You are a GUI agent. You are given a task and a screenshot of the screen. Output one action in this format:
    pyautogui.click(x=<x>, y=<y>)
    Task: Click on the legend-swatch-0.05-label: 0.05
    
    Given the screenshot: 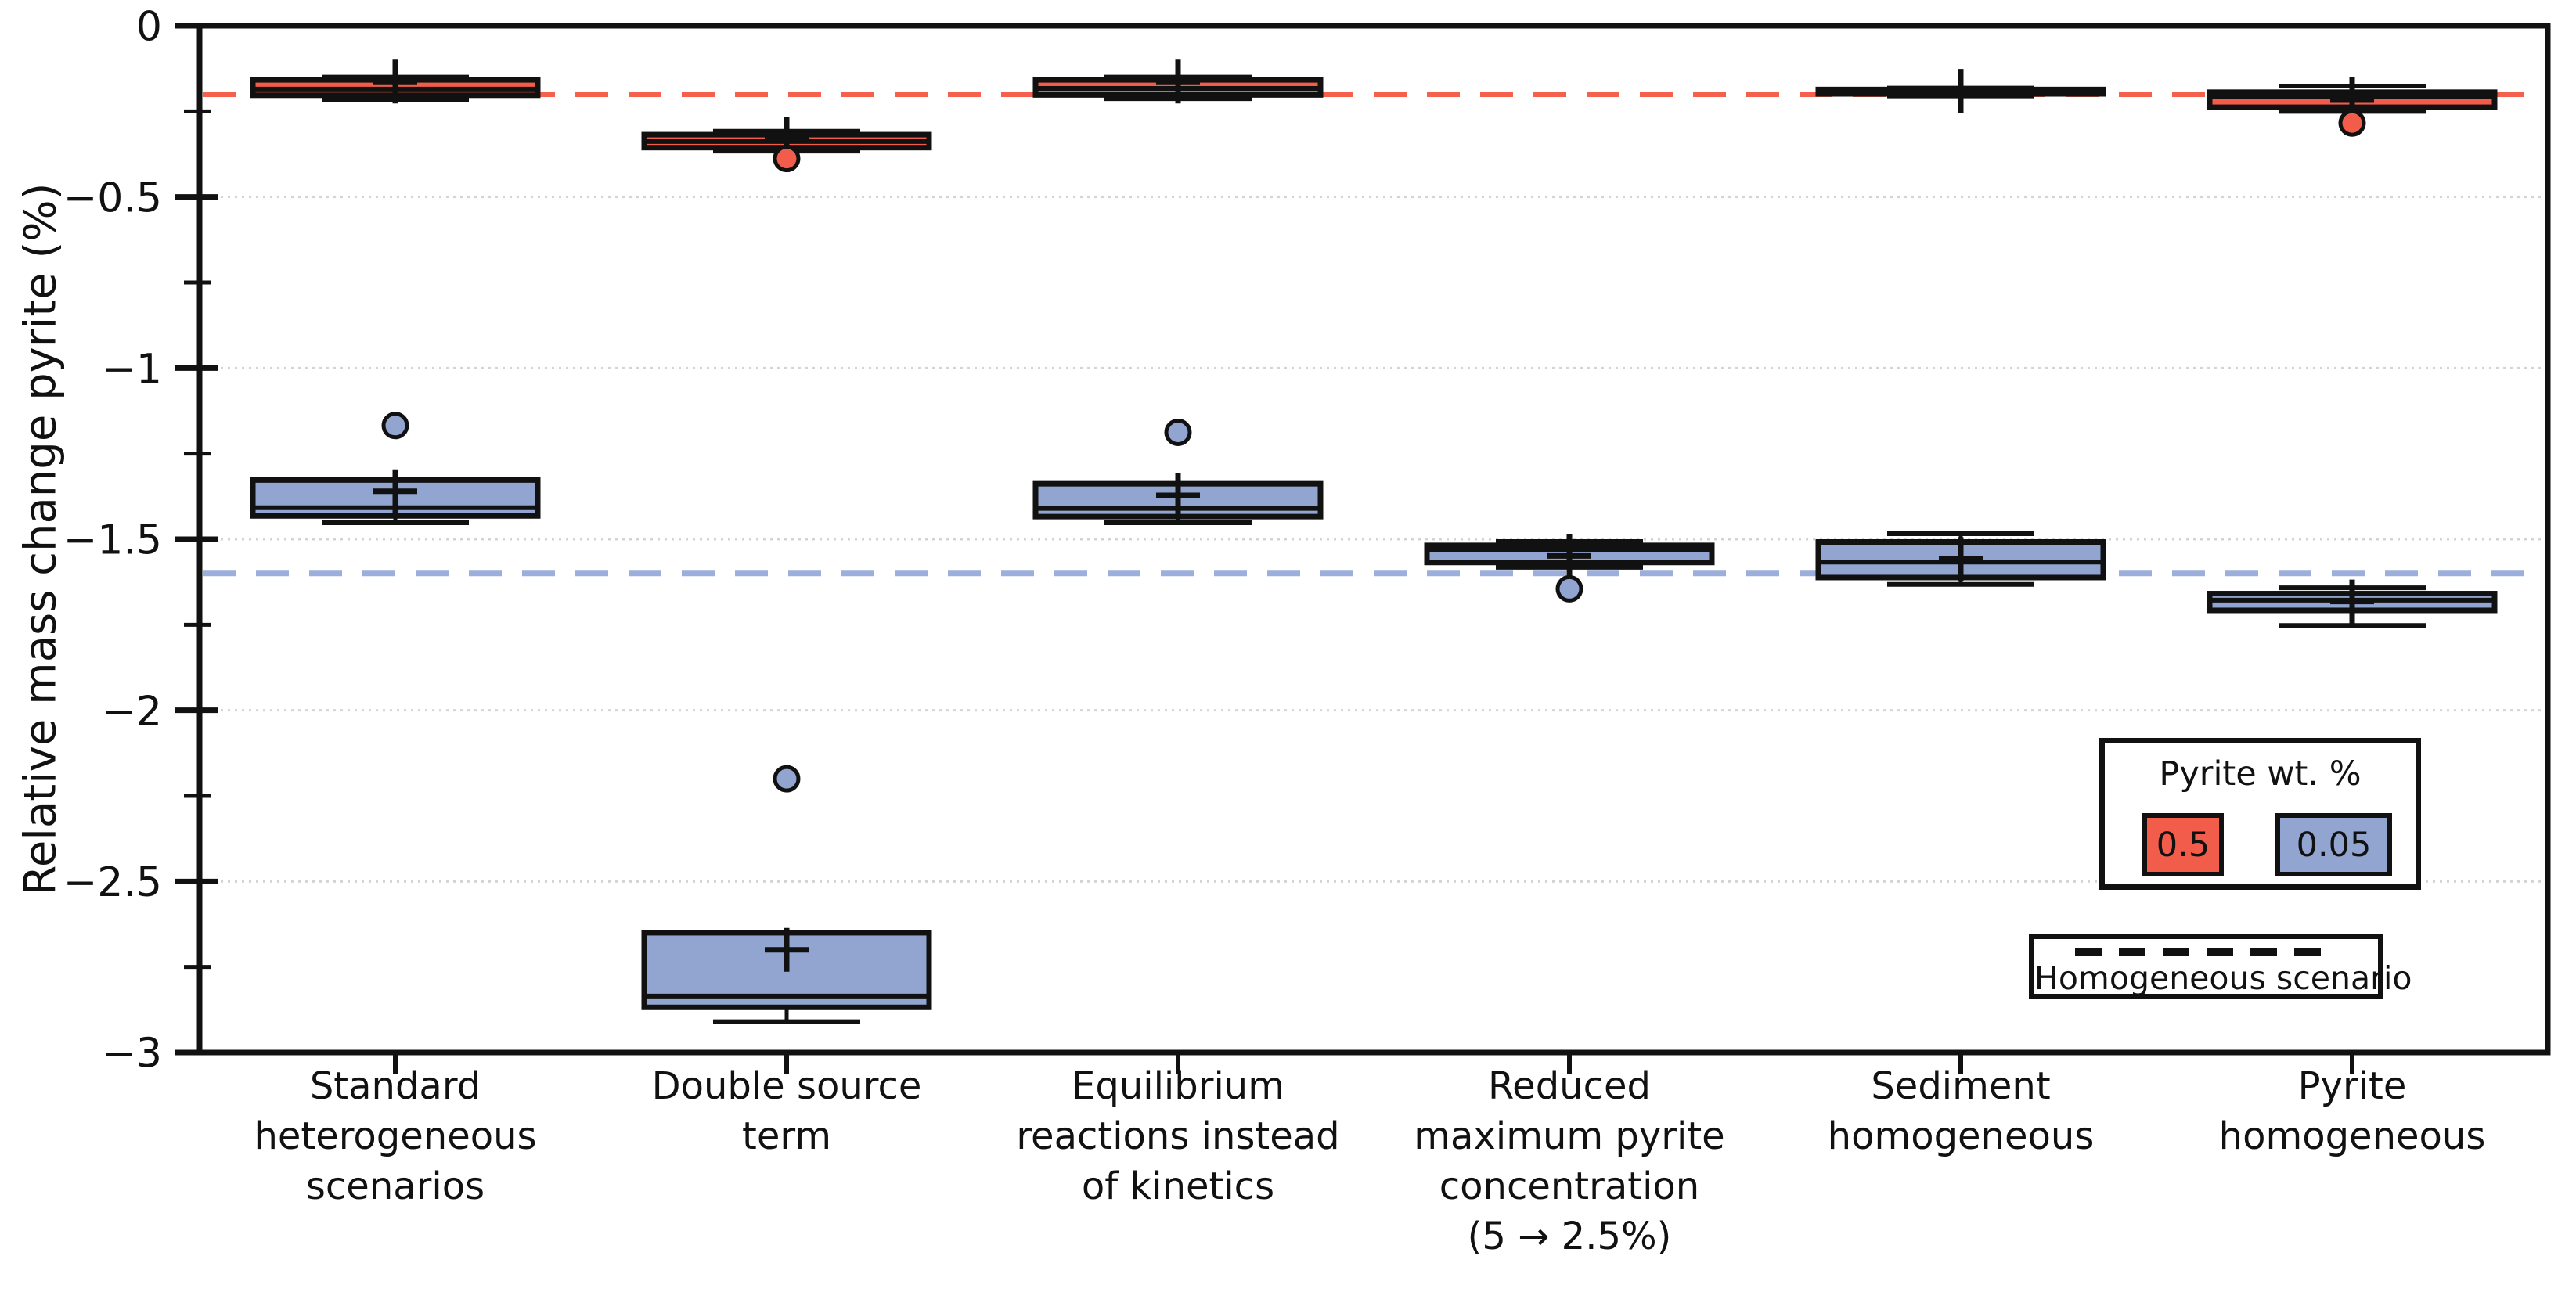 What is the action you would take?
    pyautogui.click(x=2334, y=845)
    